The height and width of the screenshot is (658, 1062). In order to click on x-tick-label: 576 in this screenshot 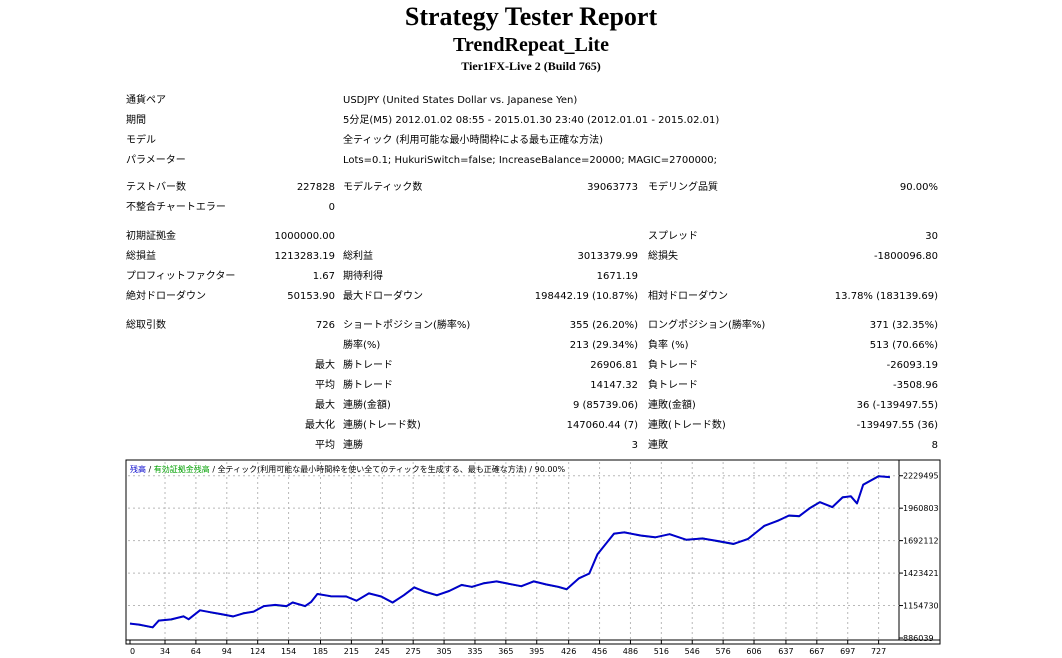, I will do `click(722, 651)`.